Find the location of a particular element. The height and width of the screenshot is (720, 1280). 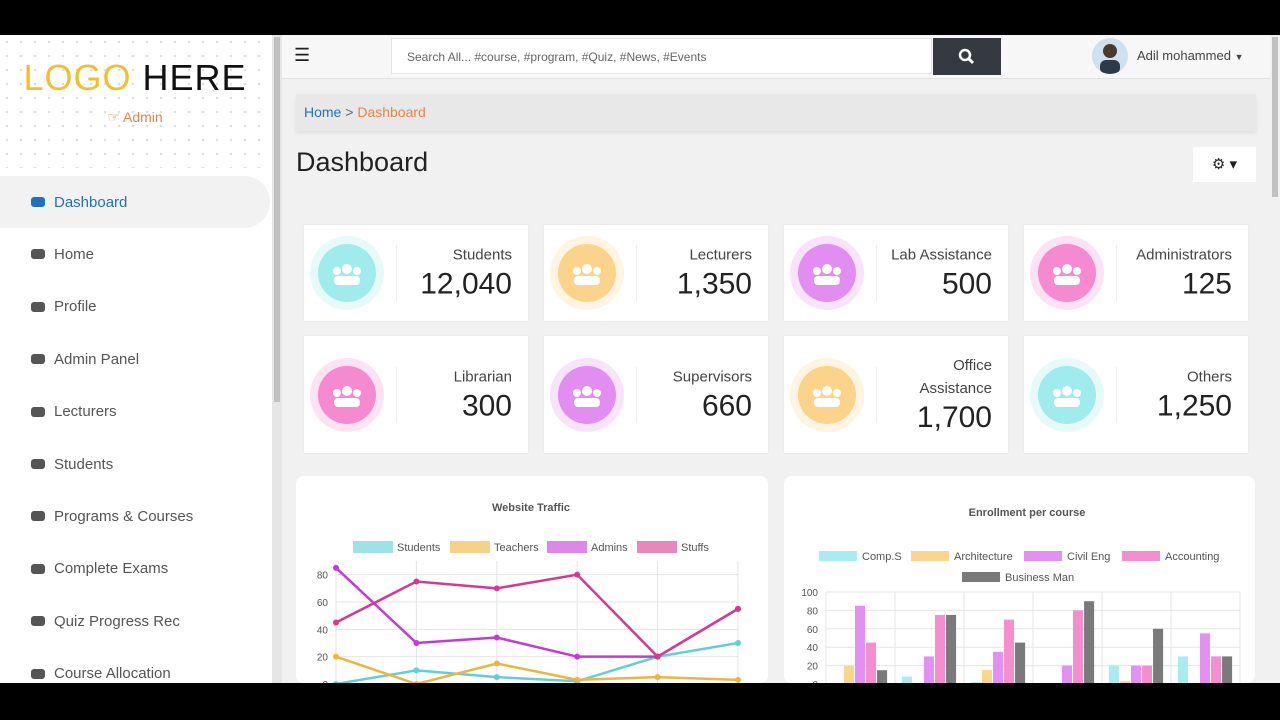

stat-text: Librarian 300 is located at coordinates (456, 394).